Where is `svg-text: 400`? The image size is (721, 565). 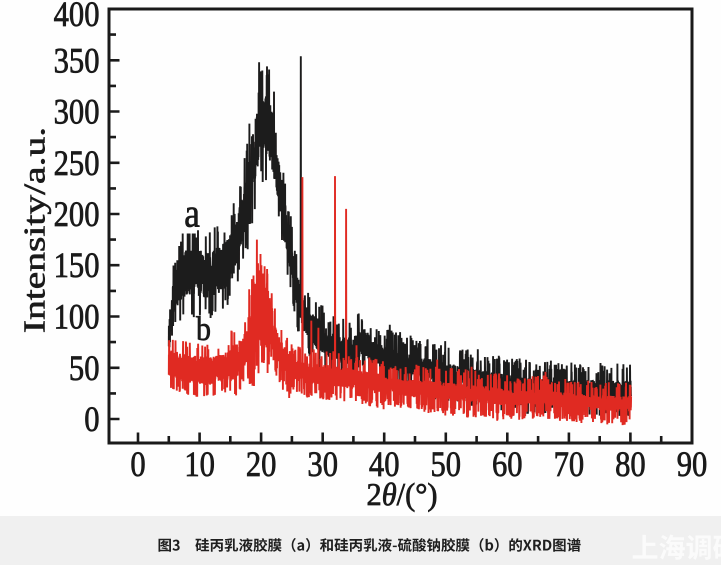
svg-text: 400 is located at coordinates (77, 17).